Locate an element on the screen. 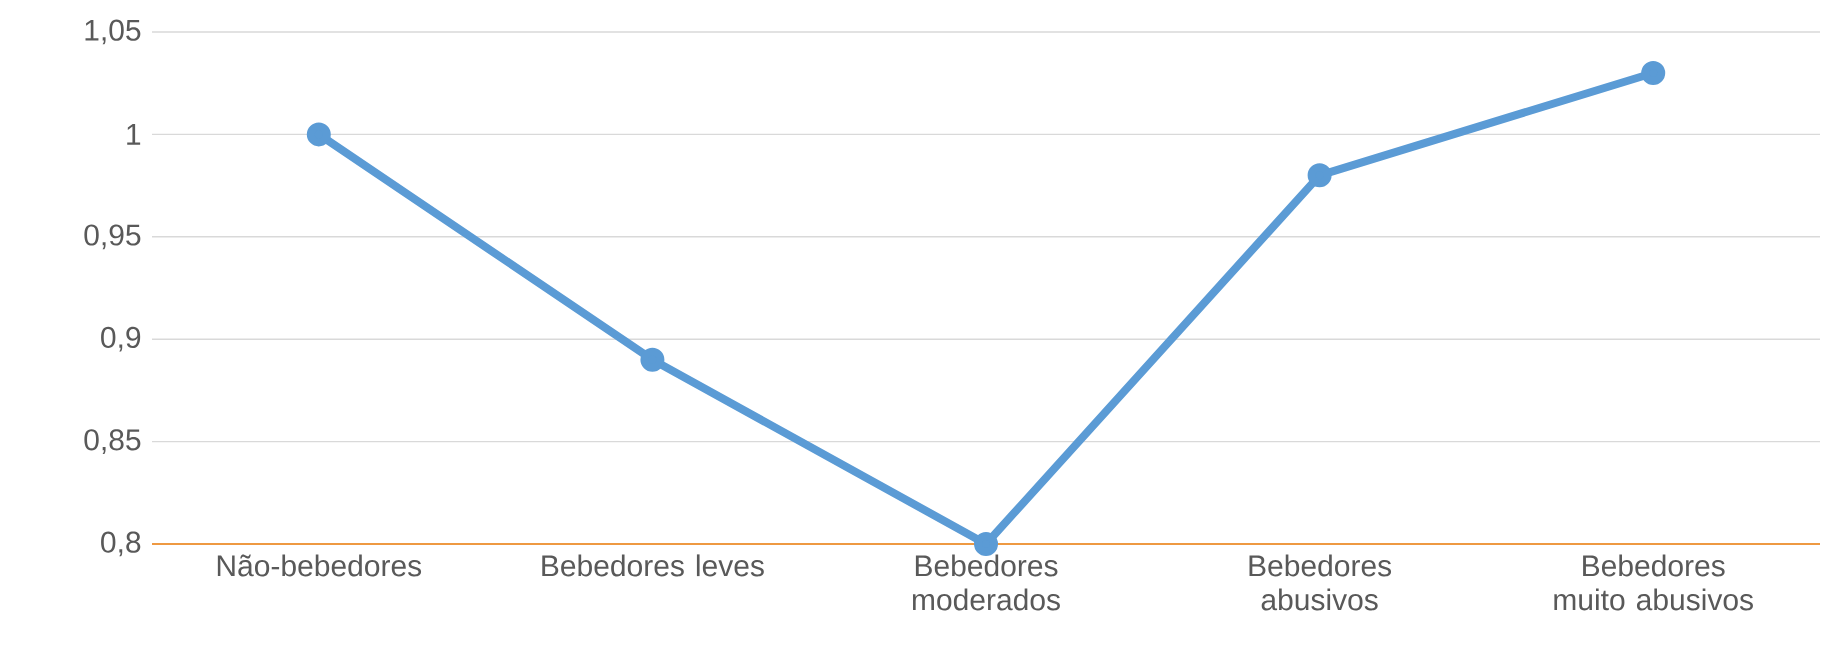 The width and height of the screenshot is (1834, 672). y-tick-label: 0,8 is located at coordinates (121, 544).